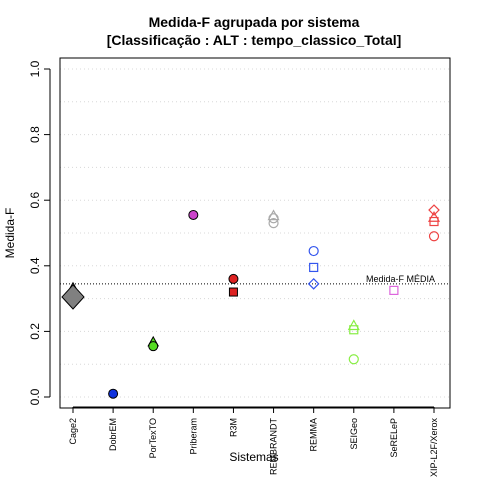 The image size is (480, 480). Describe the element at coordinates (113, 393) in the screenshot. I see `data-point-dobrem-circle-filled` at that location.